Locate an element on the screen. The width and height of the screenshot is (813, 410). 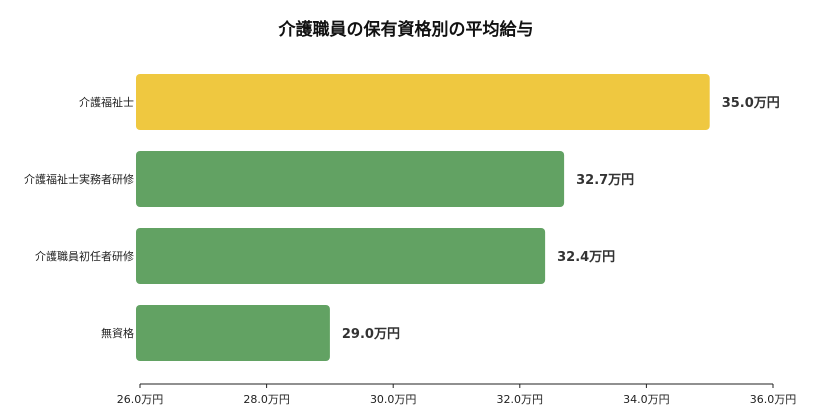
category-label: 介護職員初任者研修 is located at coordinates (84, 256).